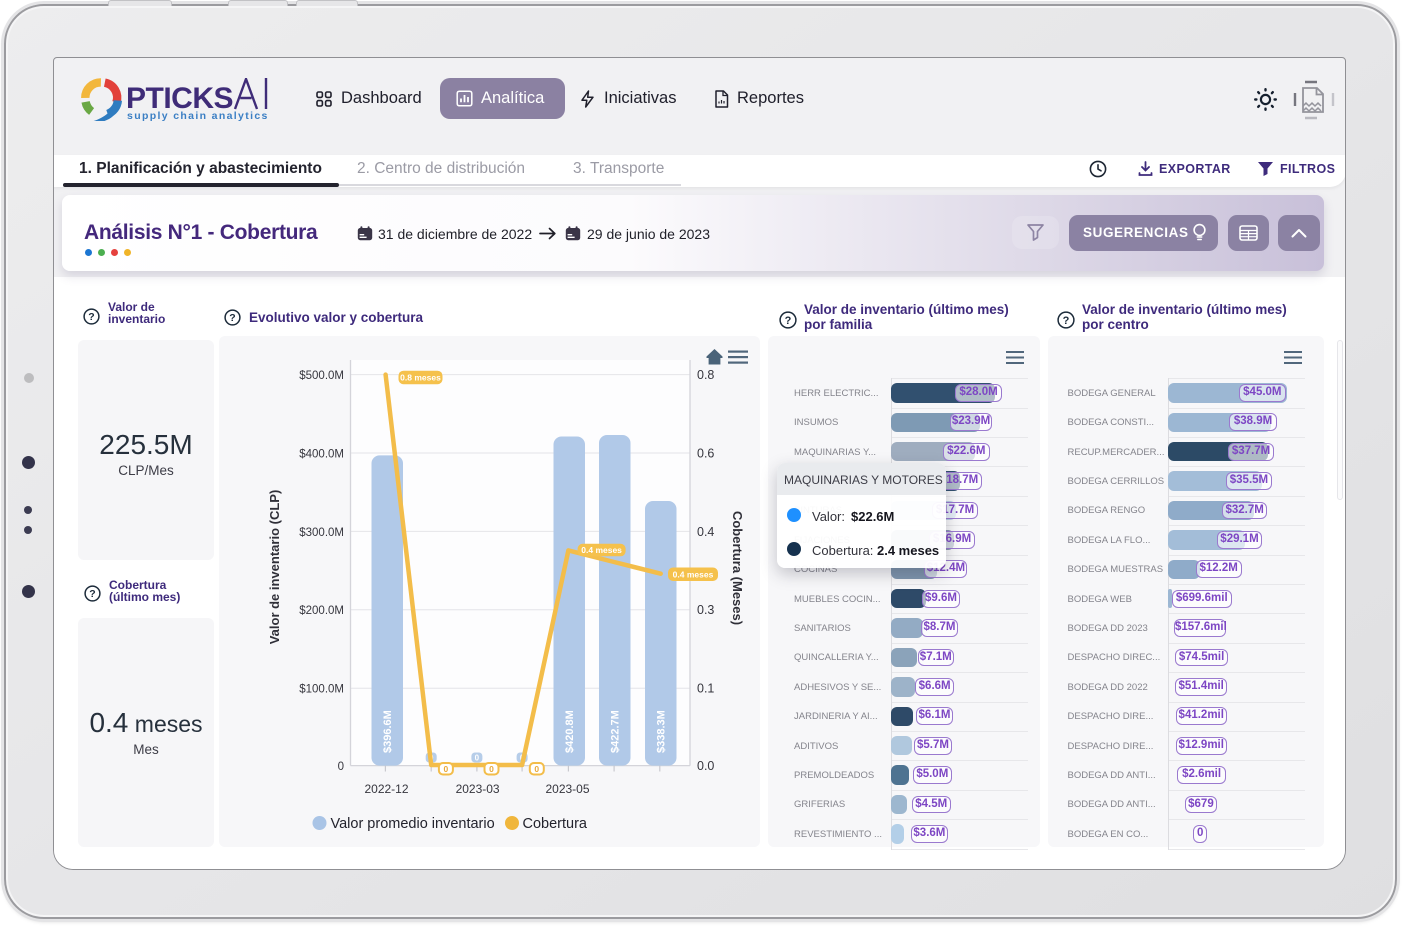  I want to click on svg-text: $100.0M, so click(321, 690).